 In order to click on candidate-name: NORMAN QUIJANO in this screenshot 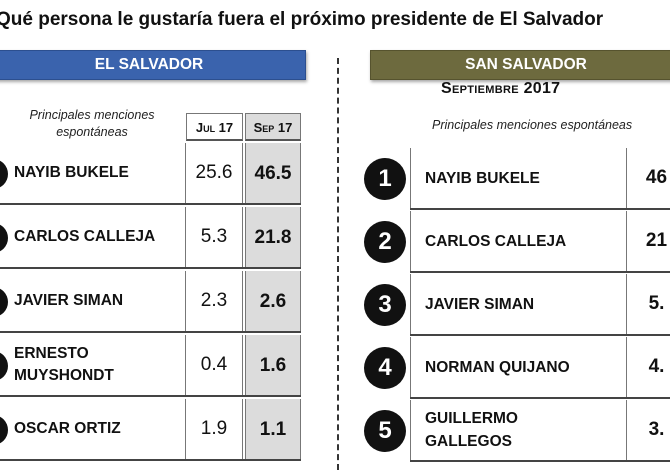, I will do `click(518, 367)`.